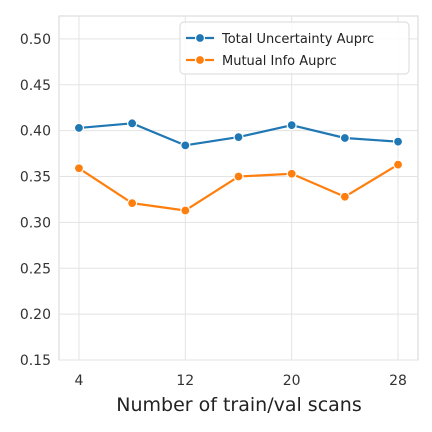 This screenshot has height=432, width=432. What do you see at coordinates (35, 178) in the screenshot?
I see `y-tick-label: 0.35` at bounding box center [35, 178].